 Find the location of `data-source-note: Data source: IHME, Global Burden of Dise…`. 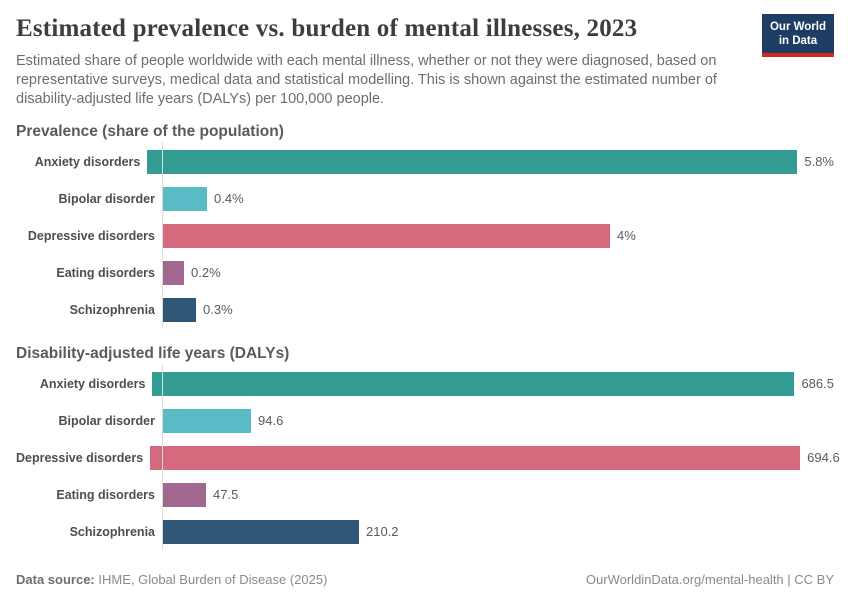

data-source-note: Data source: IHME, Global Burden of Dise… is located at coordinates (171, 579).